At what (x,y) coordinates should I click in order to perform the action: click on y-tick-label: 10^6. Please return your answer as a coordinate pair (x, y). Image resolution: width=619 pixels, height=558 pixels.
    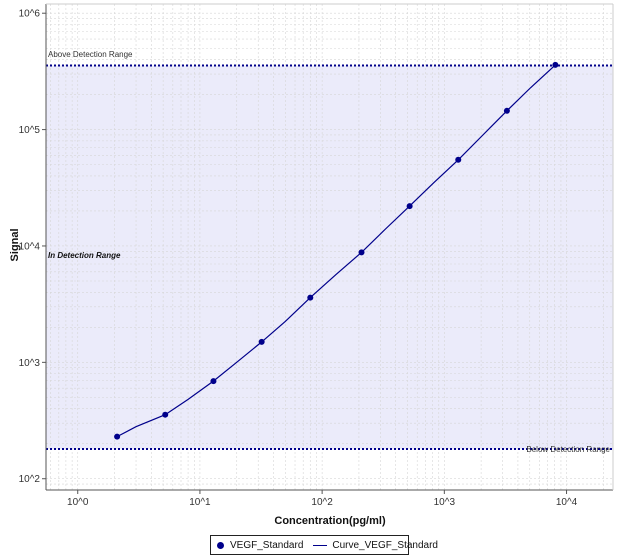
    Looking at the image, I should click on (30, 14).